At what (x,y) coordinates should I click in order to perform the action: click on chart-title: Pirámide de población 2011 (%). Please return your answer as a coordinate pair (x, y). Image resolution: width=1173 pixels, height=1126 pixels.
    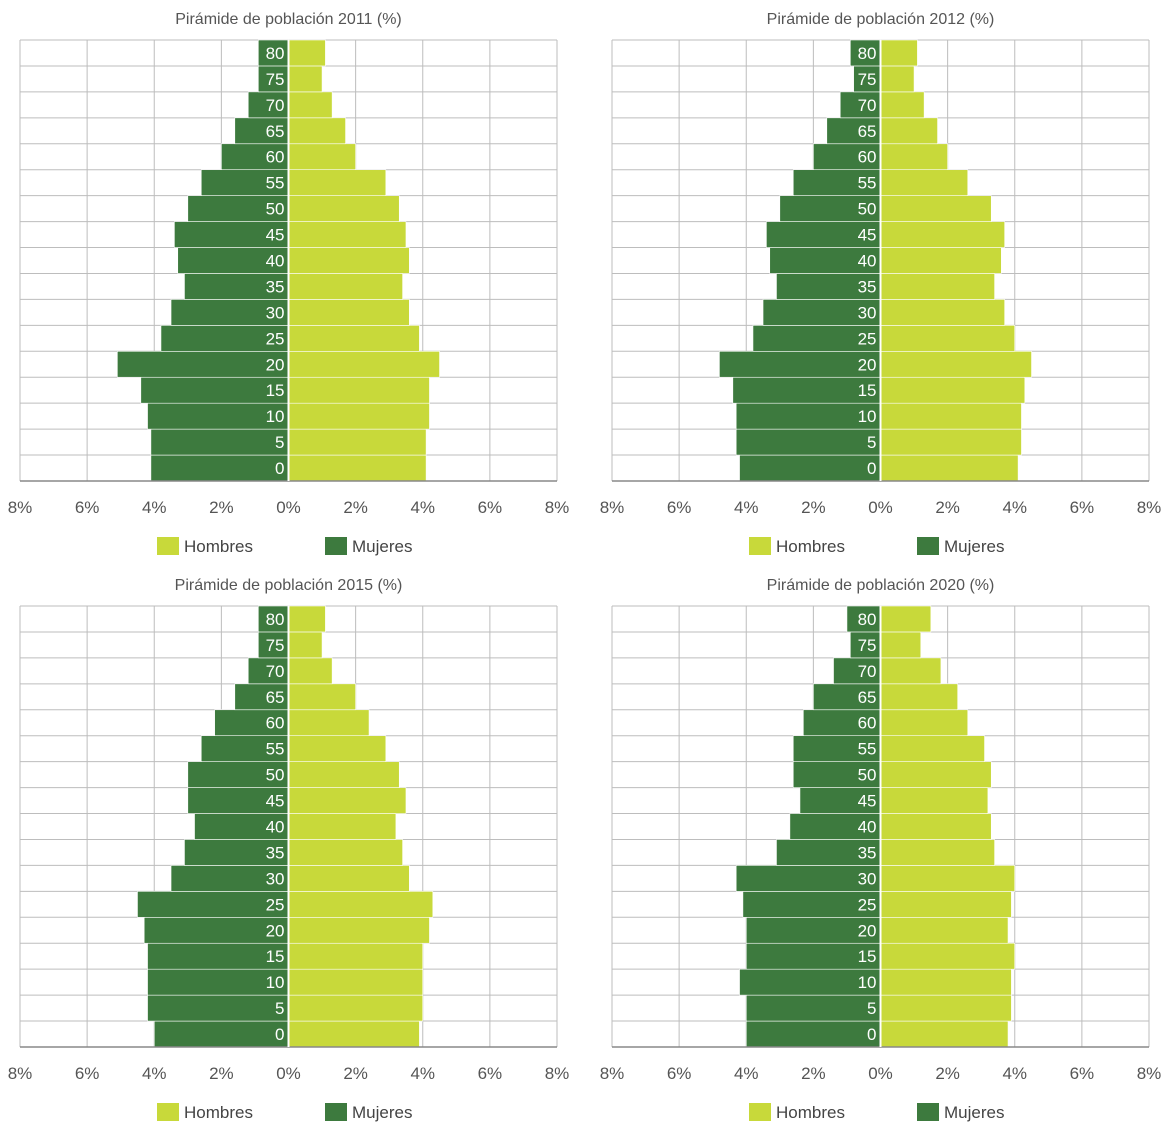
    Looking at the image, I should click on (288, 19).